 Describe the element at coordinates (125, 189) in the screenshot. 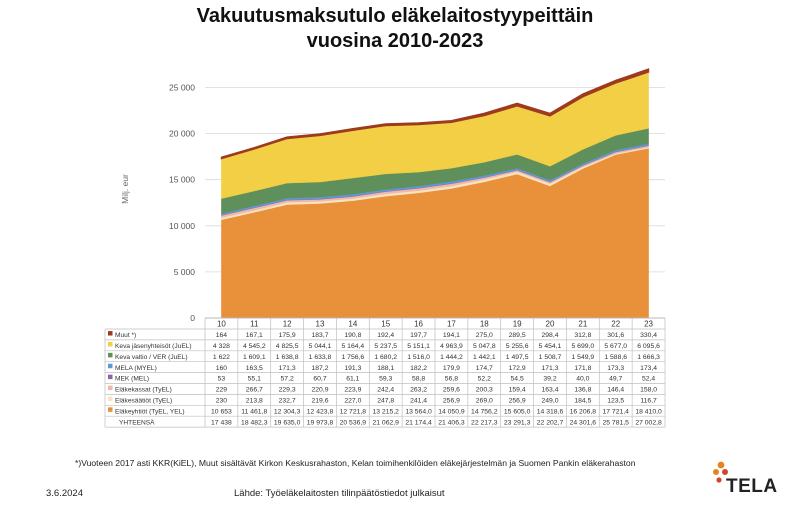

I see `y-axis-label: Milj. eur` at that location.